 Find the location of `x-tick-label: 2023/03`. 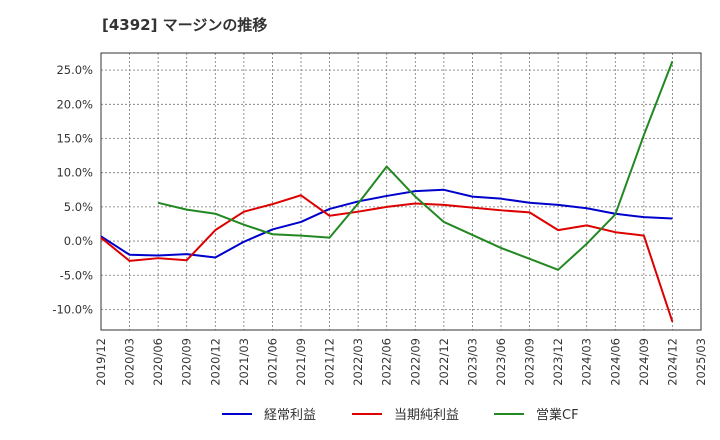

x-tick-label: 2023/03 is located at coordinates (472, 362).